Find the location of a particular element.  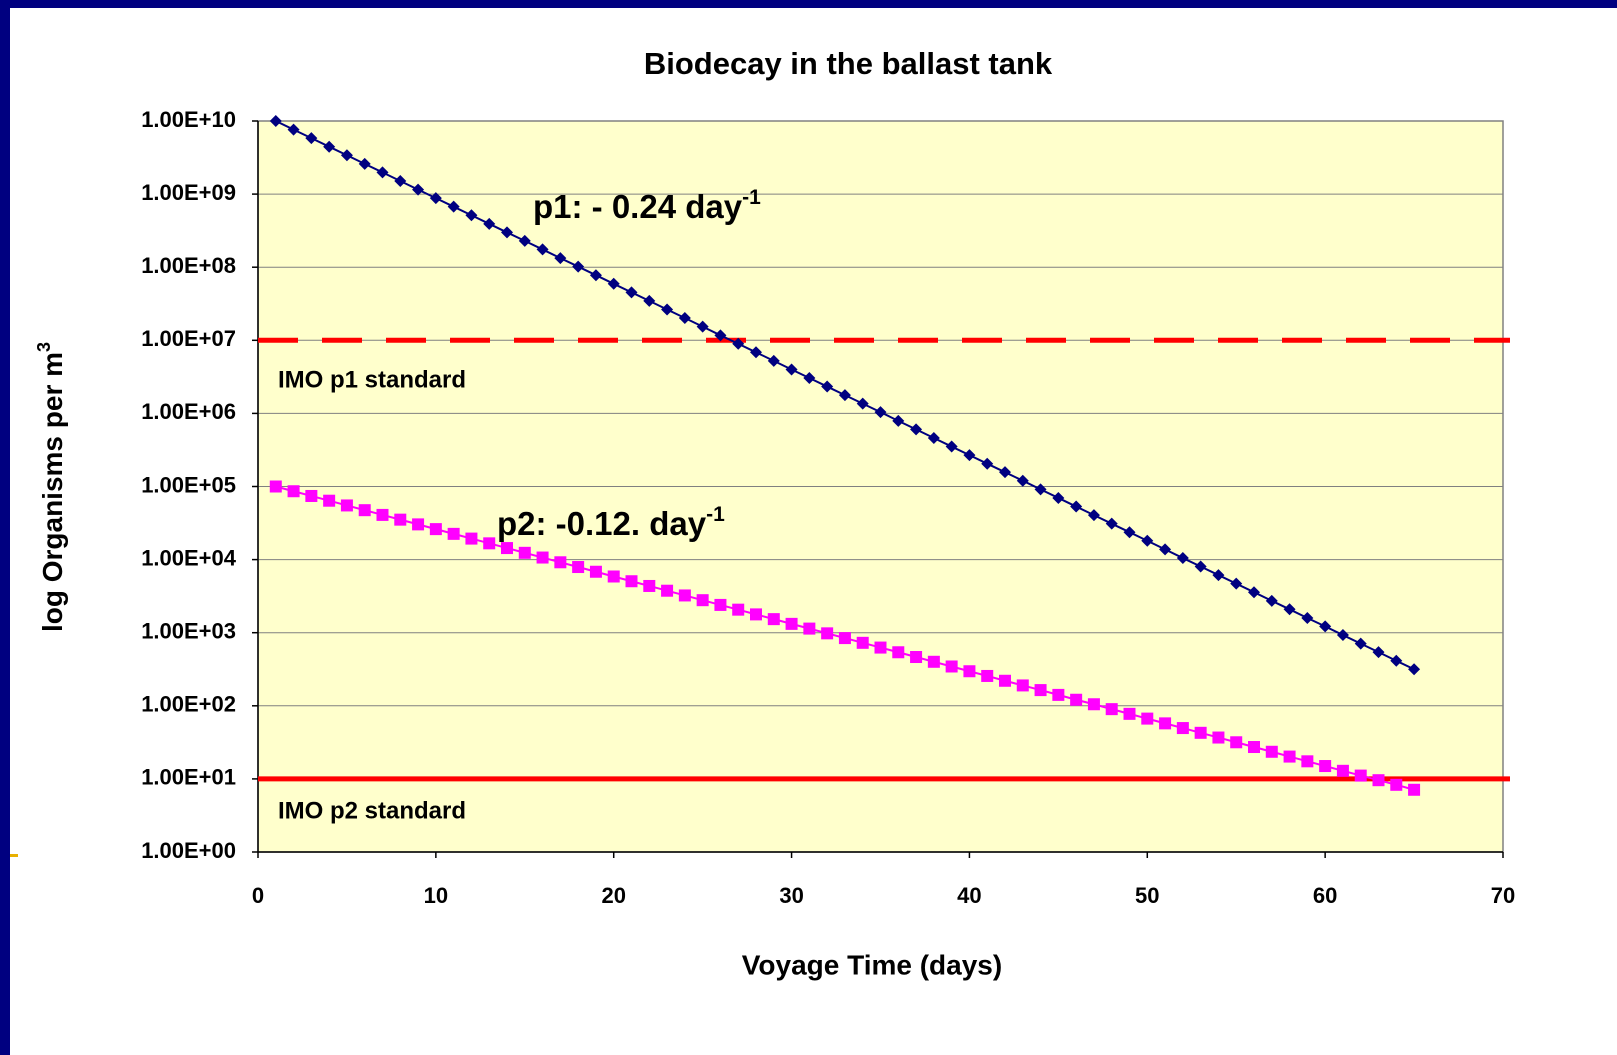

x-tick-label: 10 is located at coordinates (436, 895).